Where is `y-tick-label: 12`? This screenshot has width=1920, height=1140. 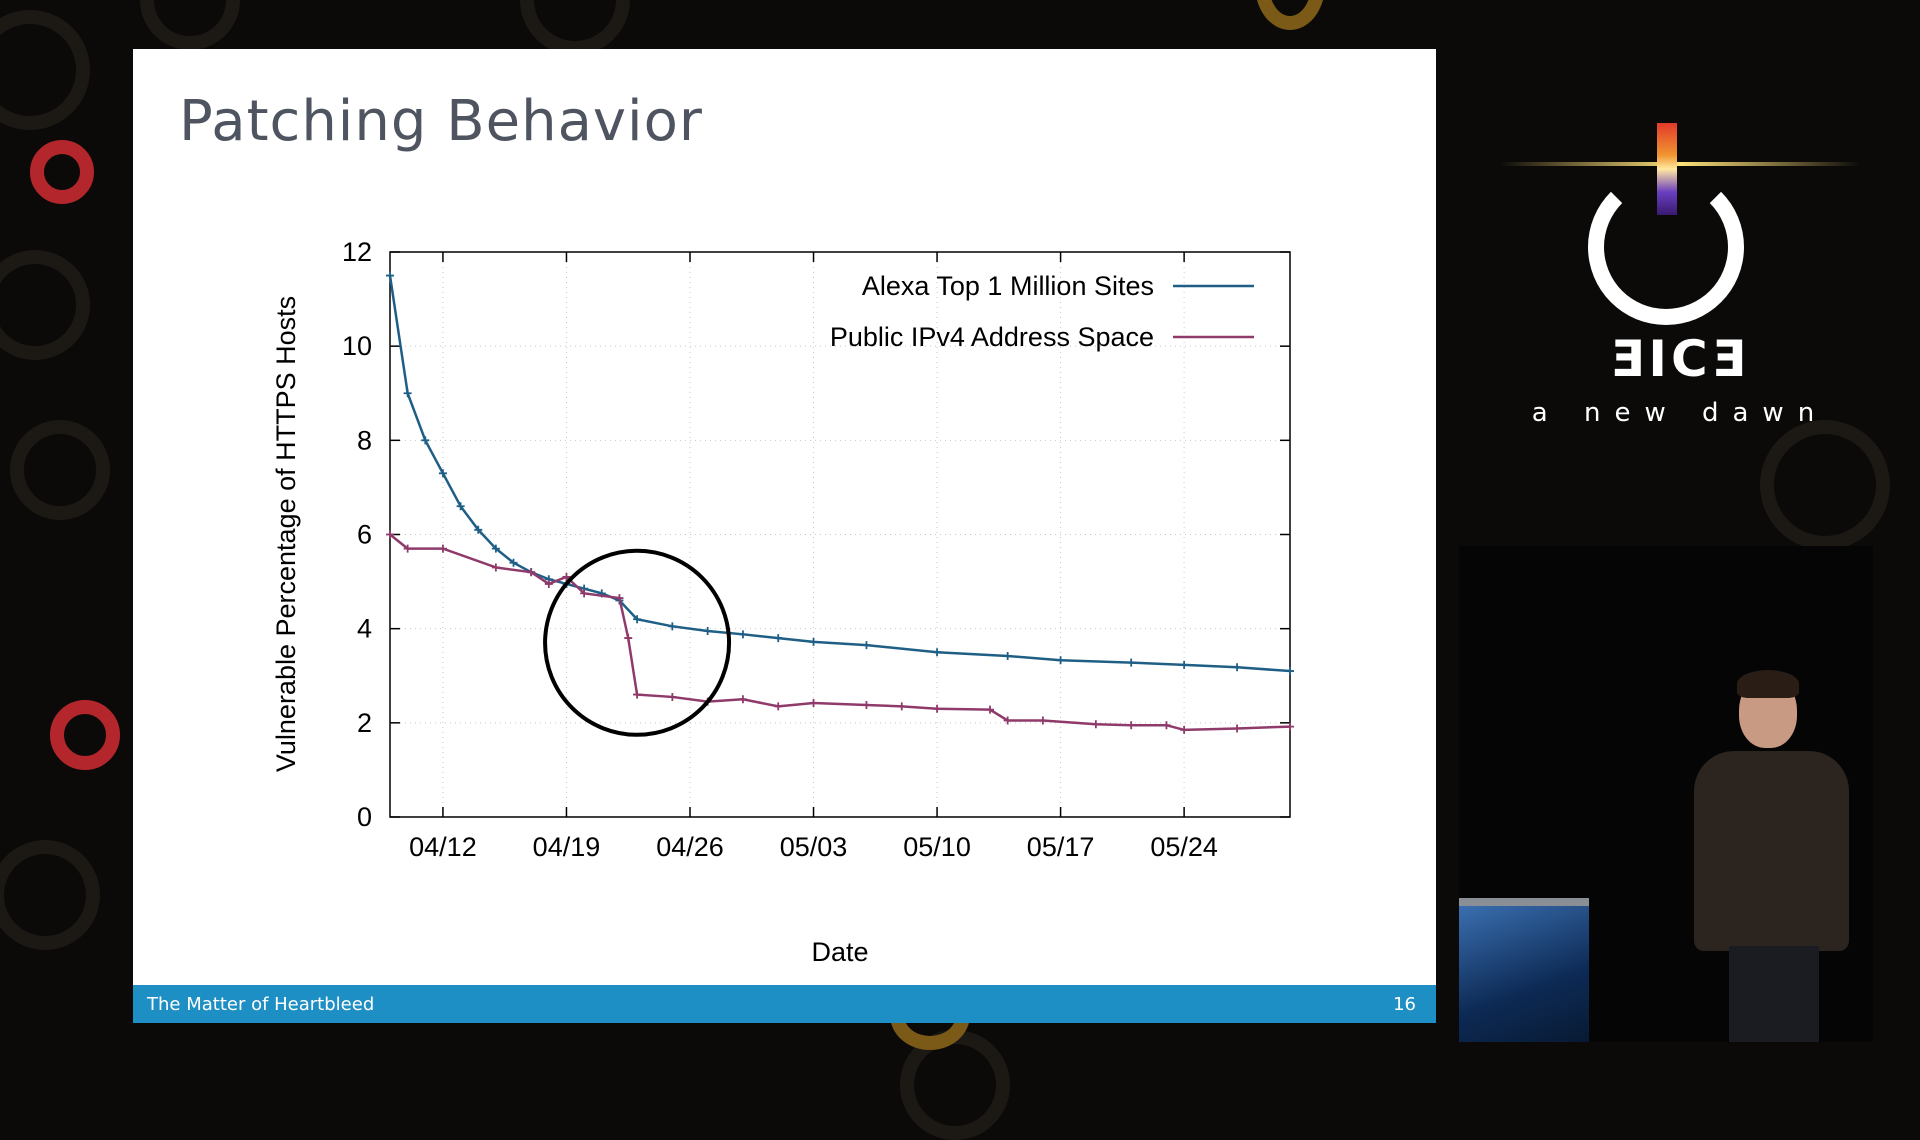
y-tick-label: 12 is located at coordinates (357, 252).